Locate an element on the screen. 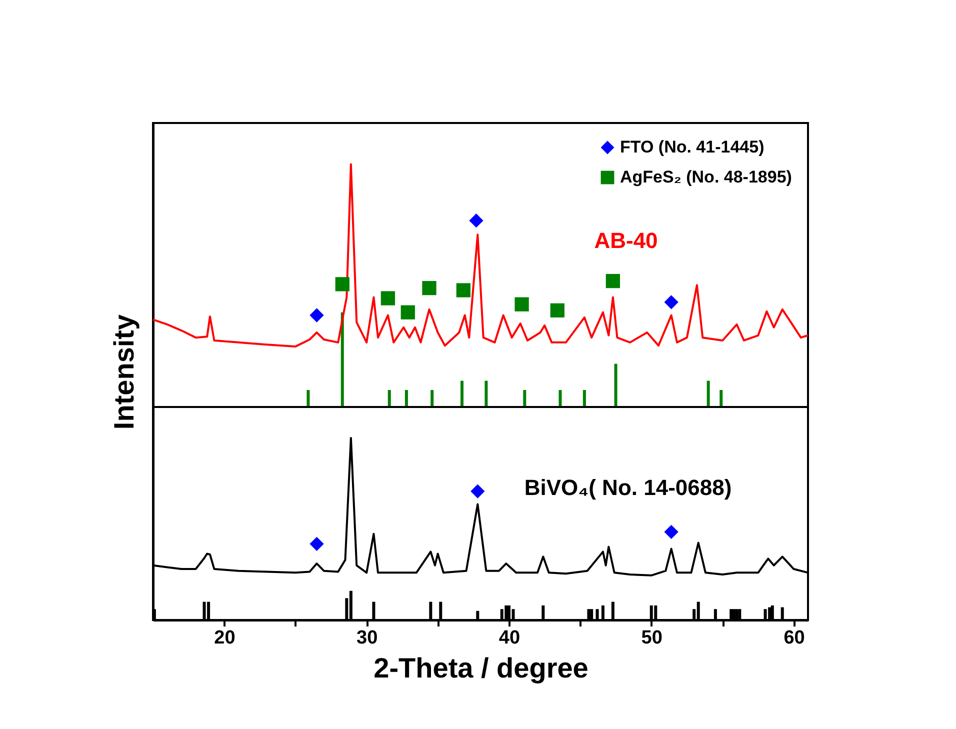 This screenshot has height=729, width=956. x-tick-label: 60 is located at coordinates (794, 638).